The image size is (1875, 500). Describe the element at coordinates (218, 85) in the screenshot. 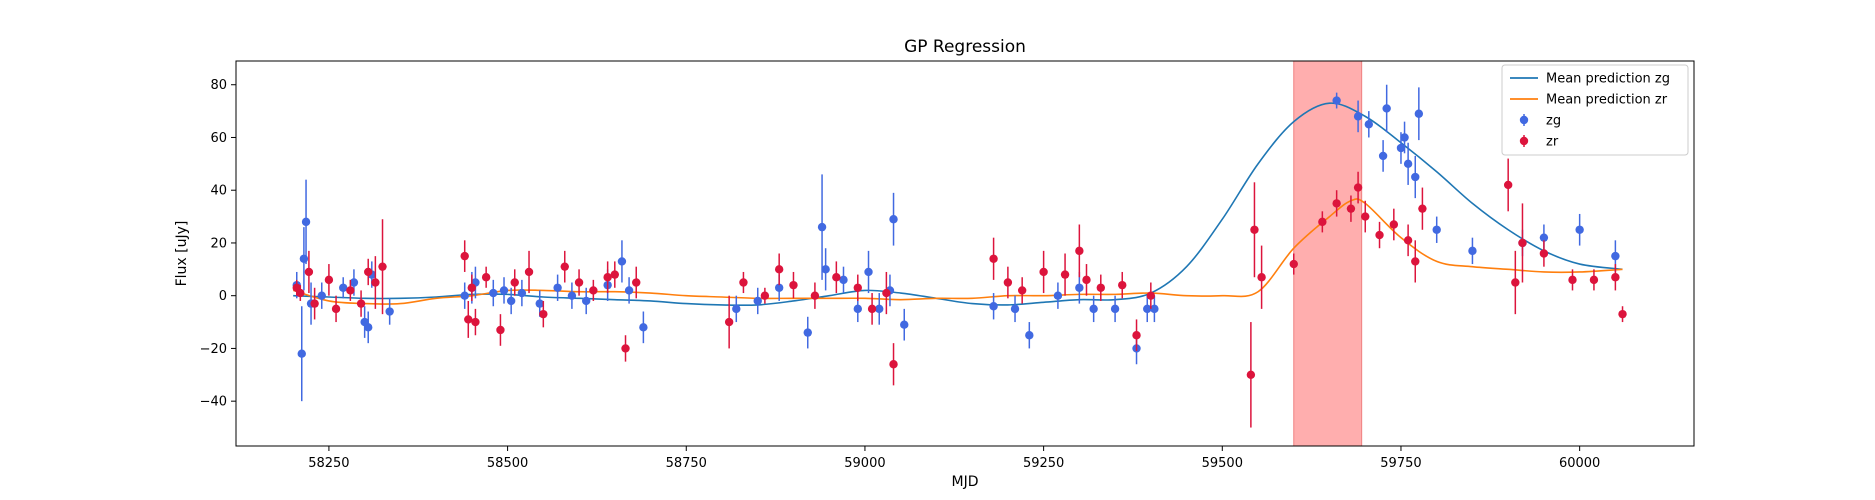

I see `y-tick-label: 80` at that location.